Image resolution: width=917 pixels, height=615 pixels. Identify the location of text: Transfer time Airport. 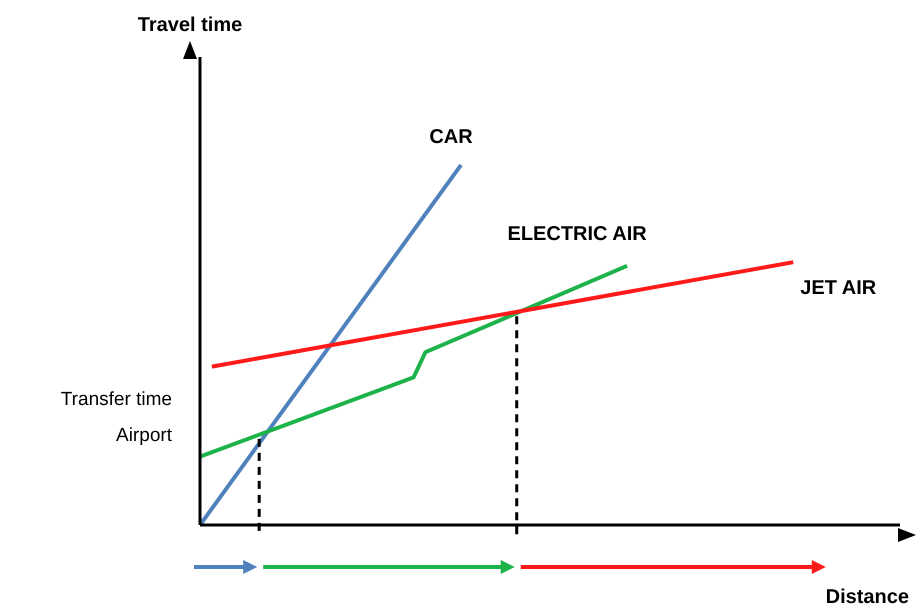
(116, 418).